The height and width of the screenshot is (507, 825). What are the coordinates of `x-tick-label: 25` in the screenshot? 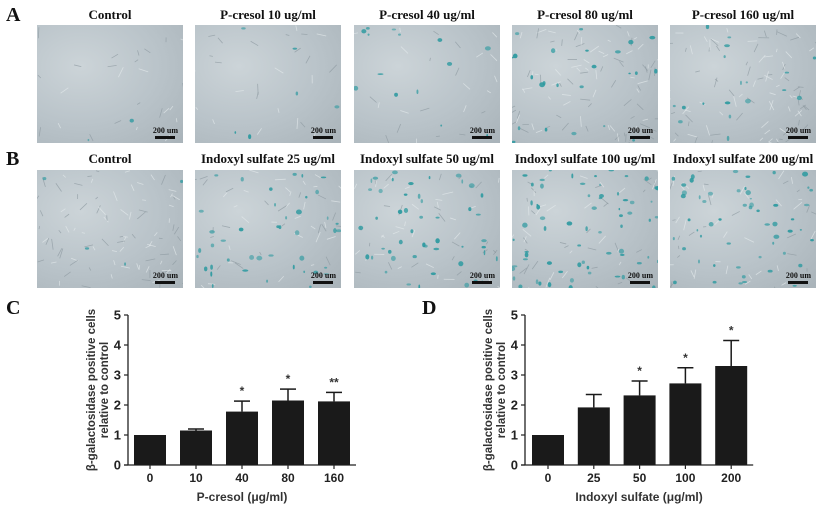 It's located at (594, 478).